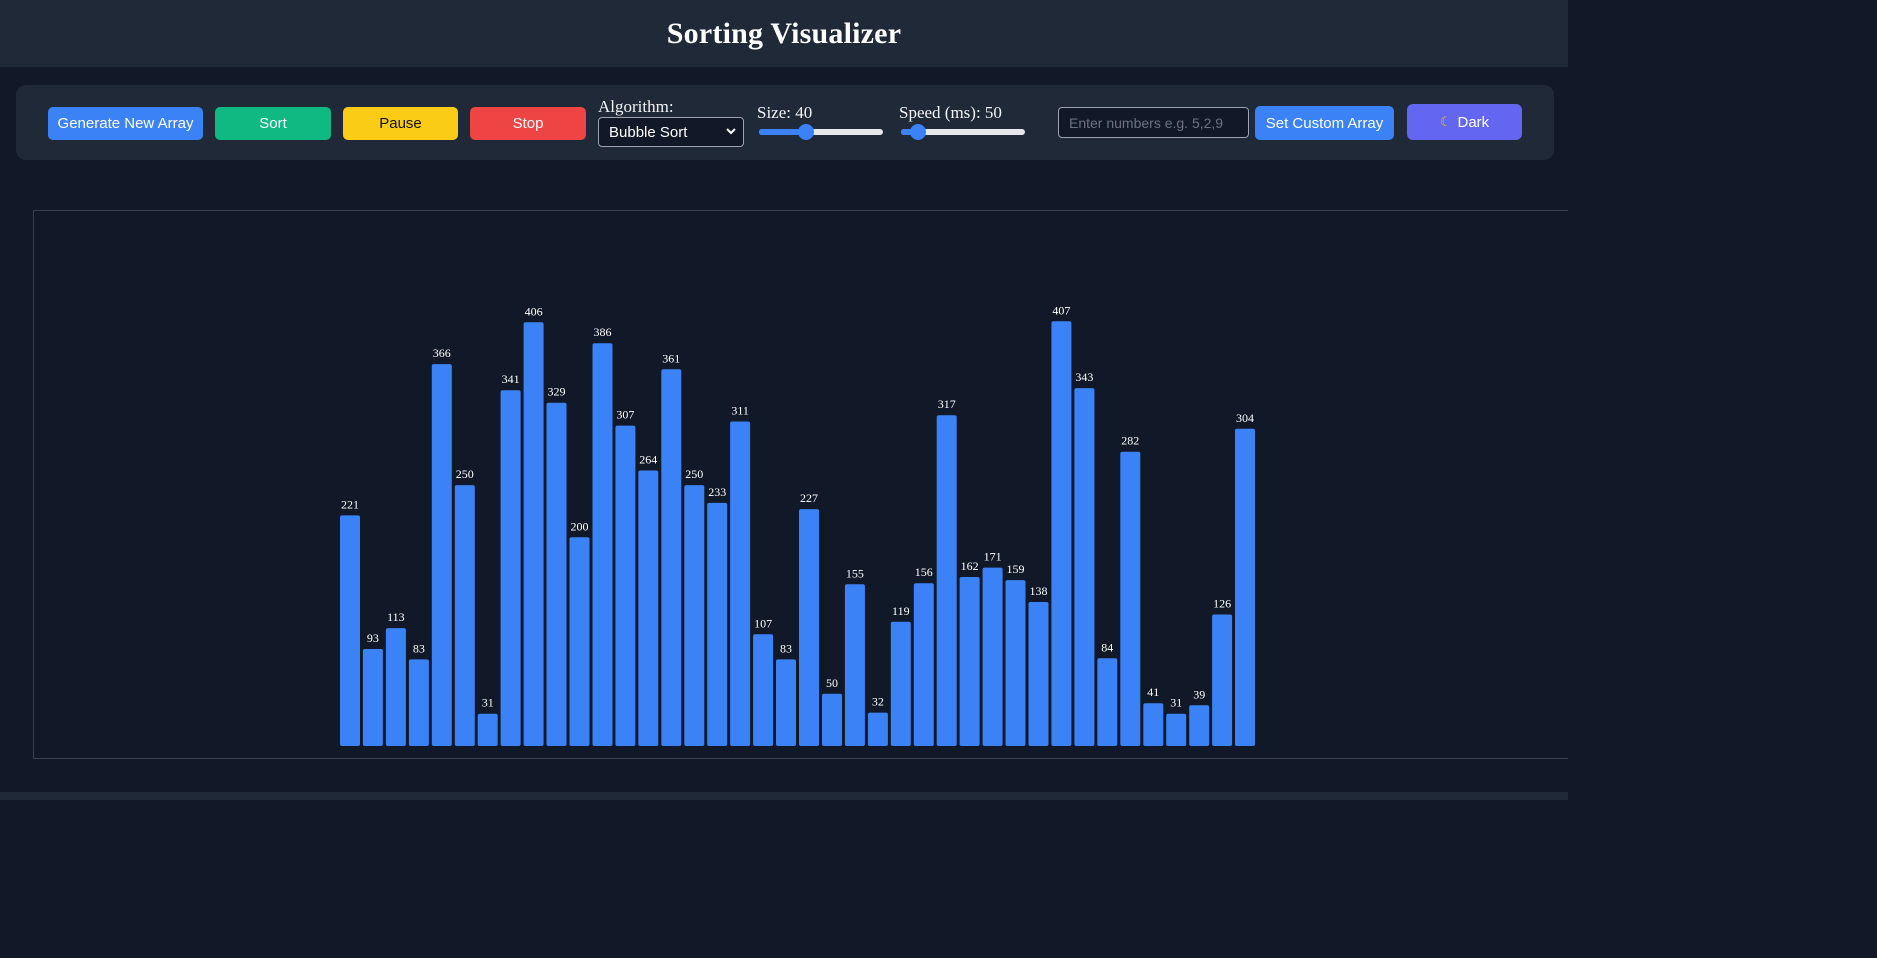 This screenshot has width=1877, height=958. What do you see at coordinates (648, 460) in the screenshot?
I see `bar-value-label: 264` at bounding box center [648, 460].